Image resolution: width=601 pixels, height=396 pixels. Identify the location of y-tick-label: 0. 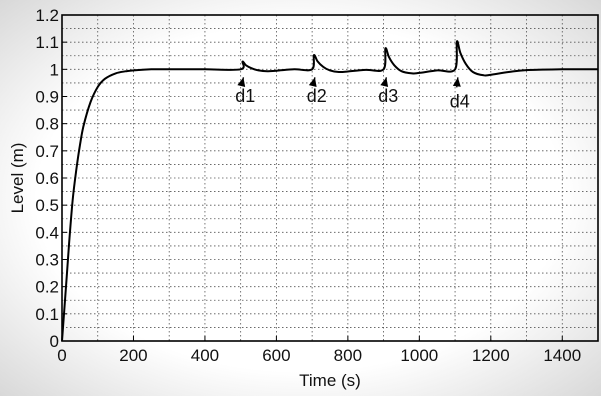
(54, 341).